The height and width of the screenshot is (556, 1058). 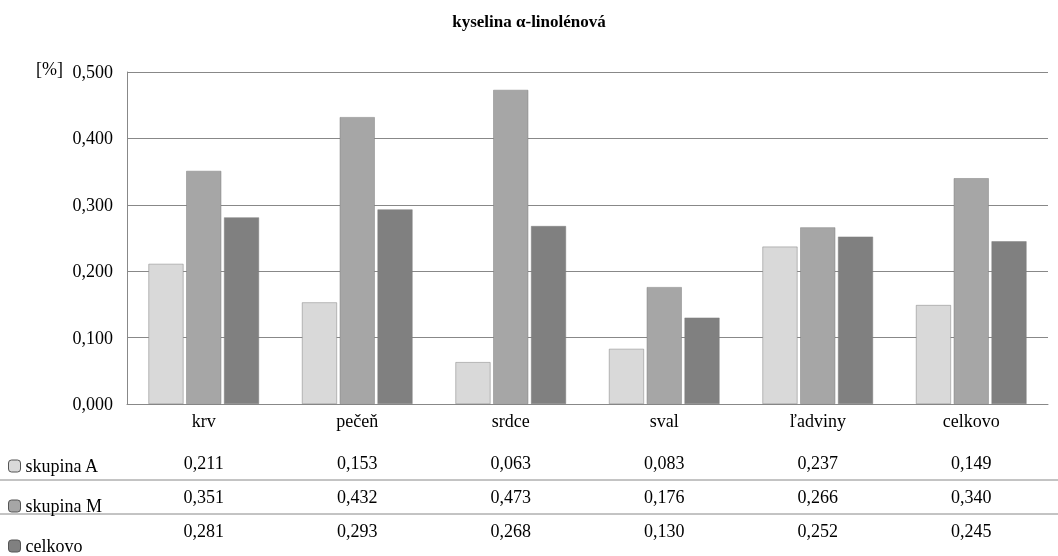 What do you see at coordinates (357, 531) in the screenshot?
I see `data-label: 0,293` at bounding box center [357, 531].